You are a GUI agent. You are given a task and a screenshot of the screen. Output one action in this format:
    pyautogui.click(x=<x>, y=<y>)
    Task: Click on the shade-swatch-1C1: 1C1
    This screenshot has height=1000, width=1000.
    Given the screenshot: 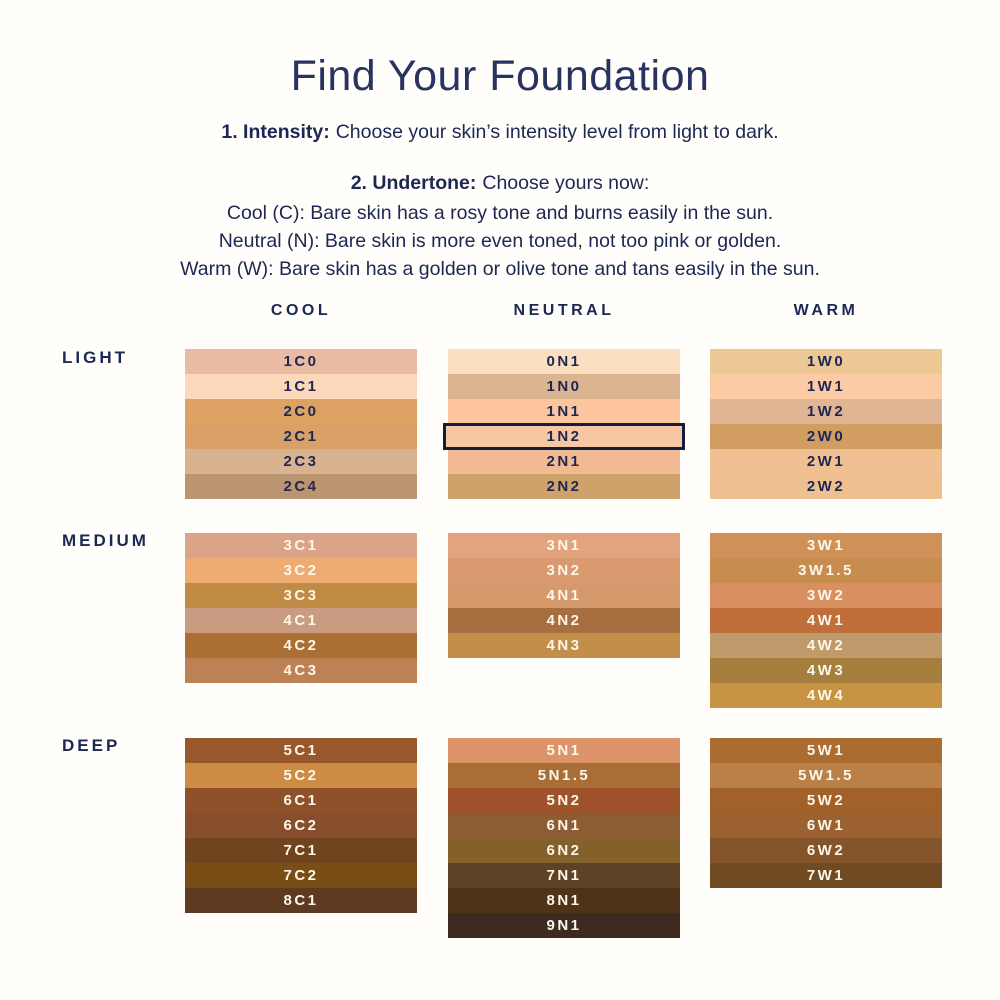 What is the action you would take?
    pyautogui.click(x=301, y=386)
    